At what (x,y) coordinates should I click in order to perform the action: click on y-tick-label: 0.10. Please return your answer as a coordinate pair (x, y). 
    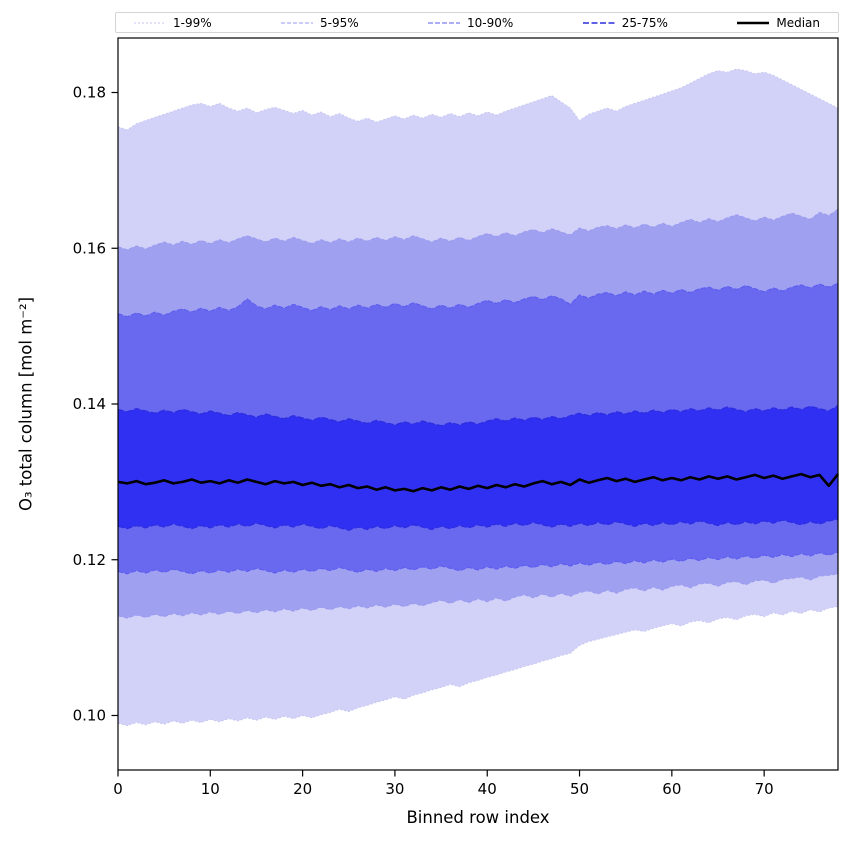
    Looking at the image, I should click on (89, 716).